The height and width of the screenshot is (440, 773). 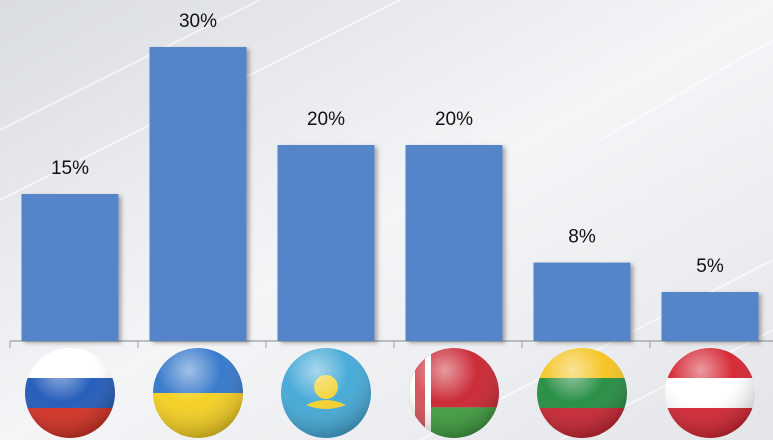 I want to click on value-label: 8%, so click(x=582, y=237).